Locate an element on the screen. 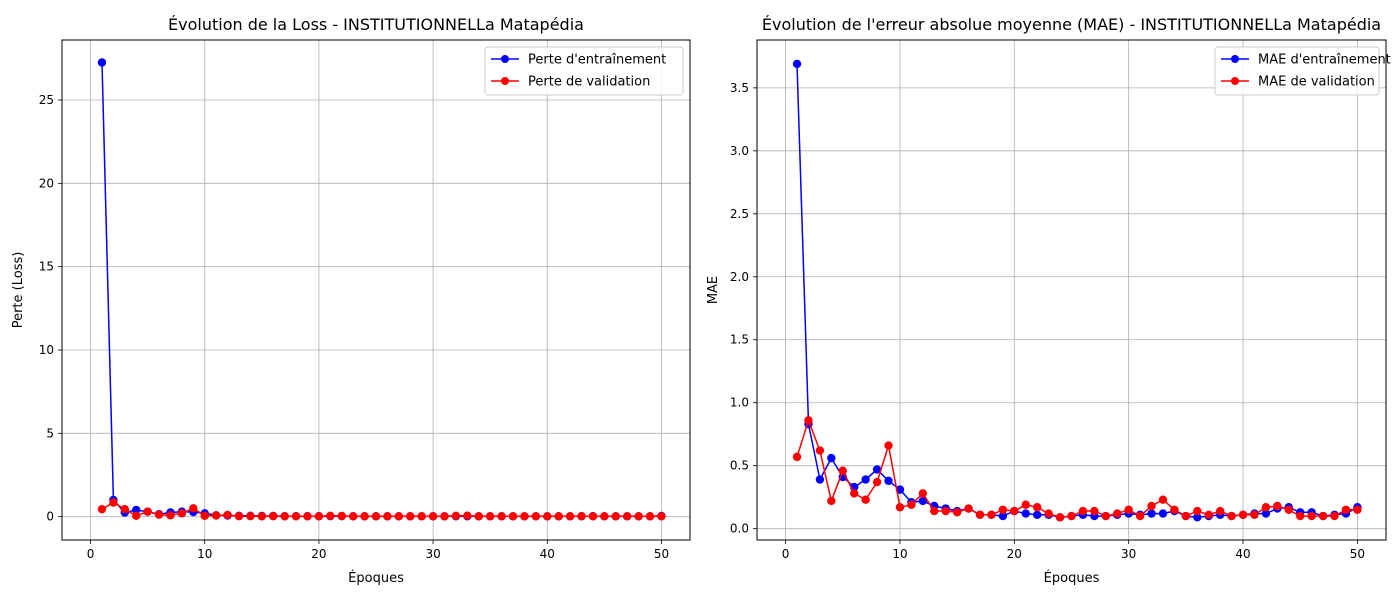  legend-label-val-mae: MAE de validation is located at coordinates (1316, 82).